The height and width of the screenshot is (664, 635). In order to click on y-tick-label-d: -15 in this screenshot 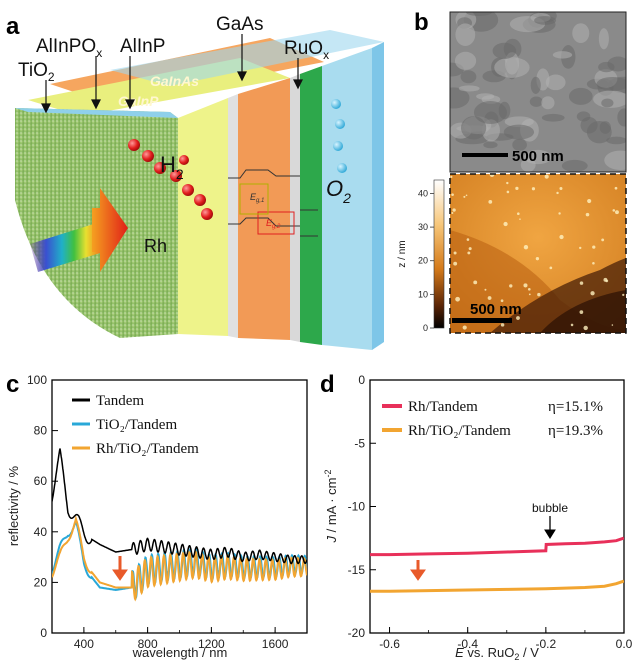, I will do `click(357, 570)`.